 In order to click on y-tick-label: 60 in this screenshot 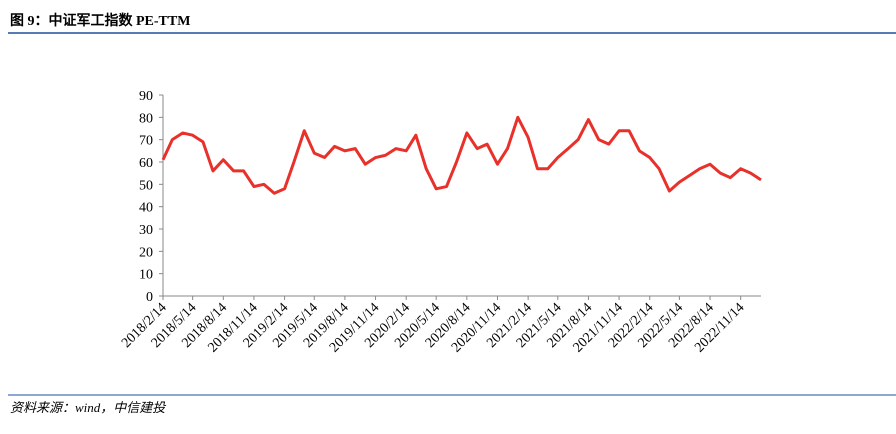, I will do `click(146, 163)`.